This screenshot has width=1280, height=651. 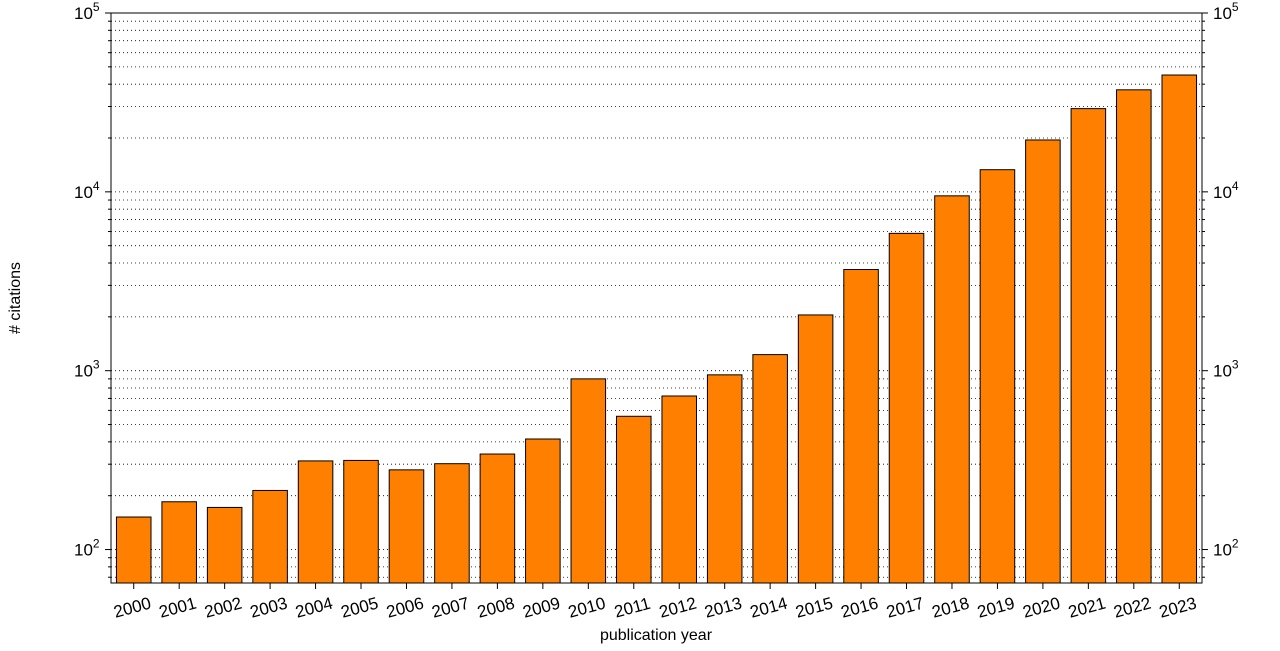 I want to click on x-tick-label: 2023, so click(x=1177, y=608).